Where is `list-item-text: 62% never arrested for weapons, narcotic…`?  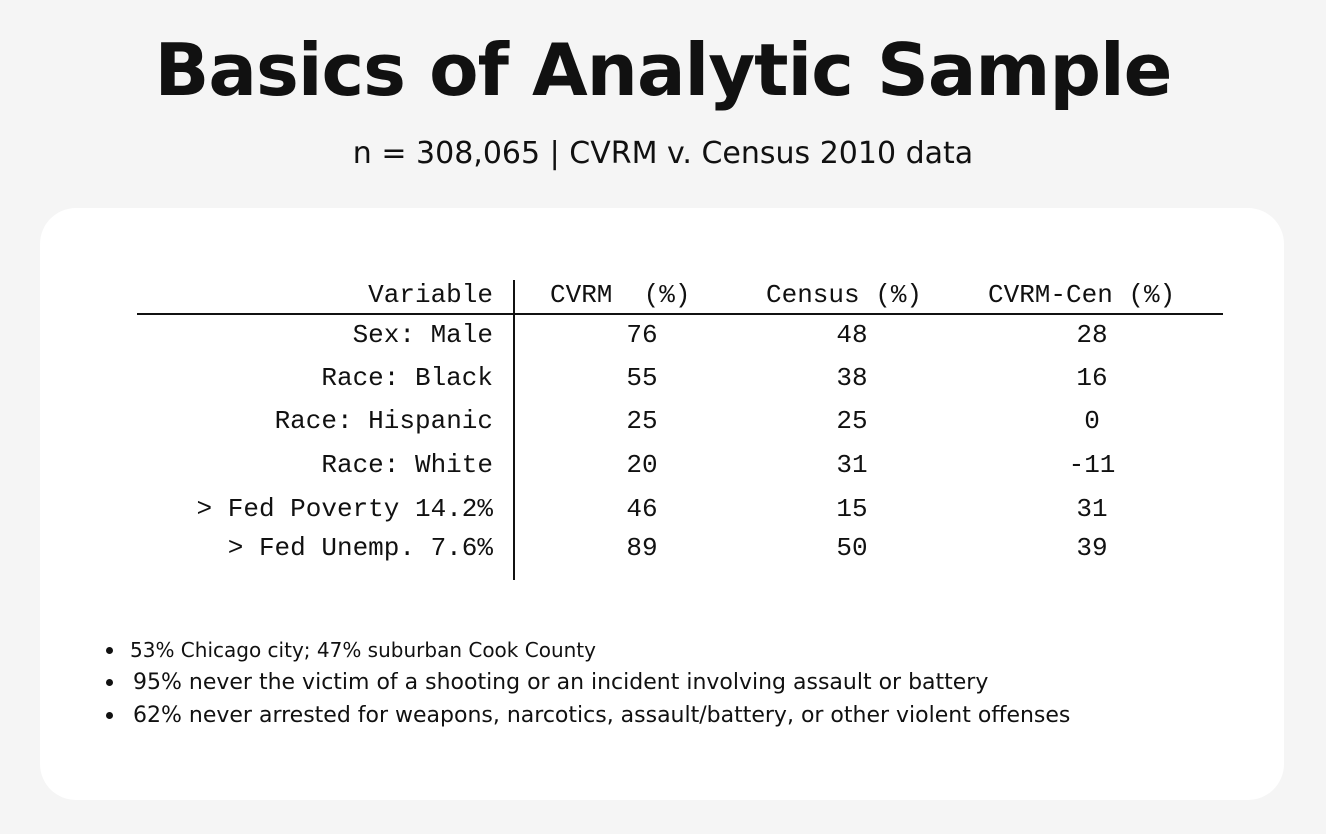
list-item-text: 62% never arrested for weapons, narcotic… is located at coordinates (602, 715).